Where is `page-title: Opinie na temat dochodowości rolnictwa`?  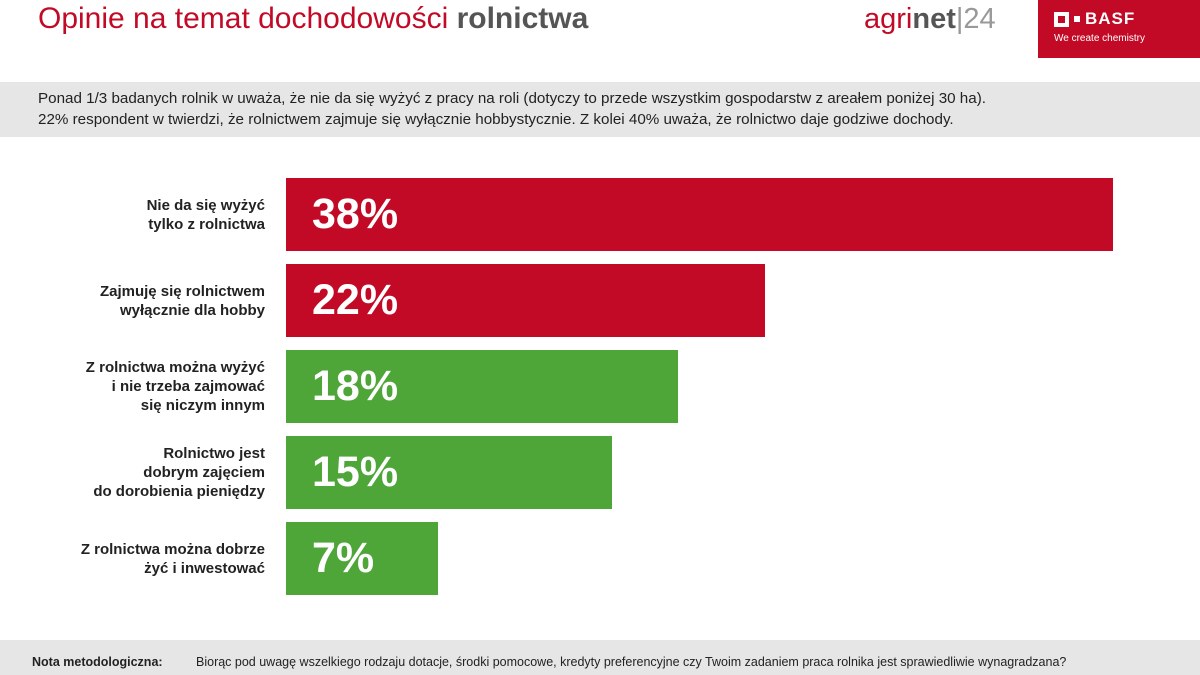 page-title: Opinie na temat dochodowości rolnictwa is located at coordinates (313, 19).